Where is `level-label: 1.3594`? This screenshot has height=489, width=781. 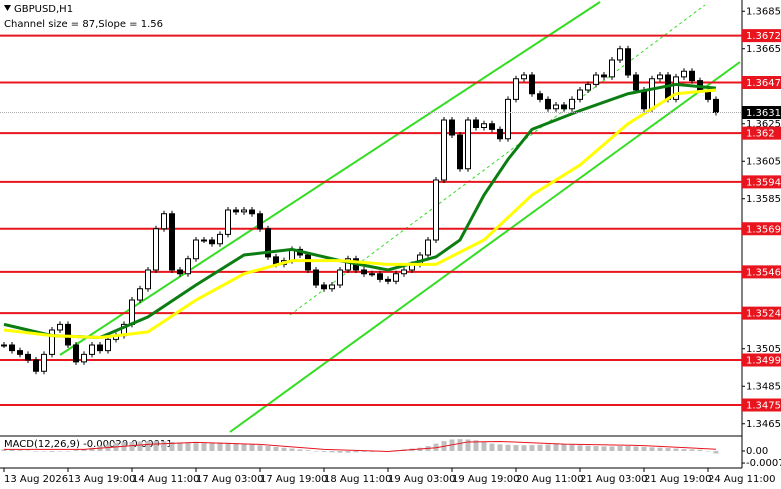
level-label: 1.3594 is located at coordinates (763, 182).